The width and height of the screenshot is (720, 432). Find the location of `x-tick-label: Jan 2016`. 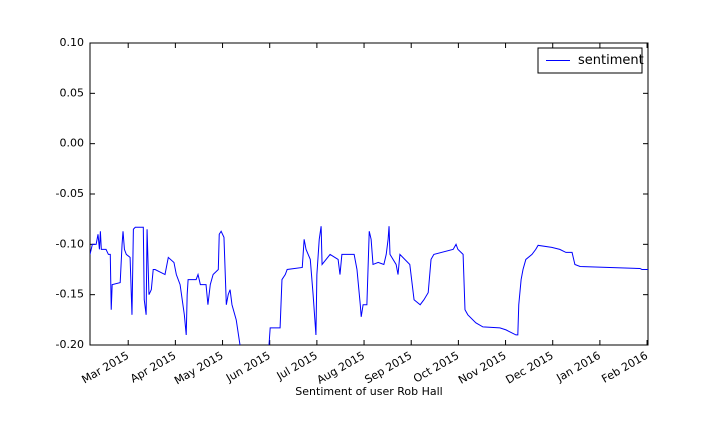

x-tick-label: Jan 2016 is located at coordinates (578, 367).